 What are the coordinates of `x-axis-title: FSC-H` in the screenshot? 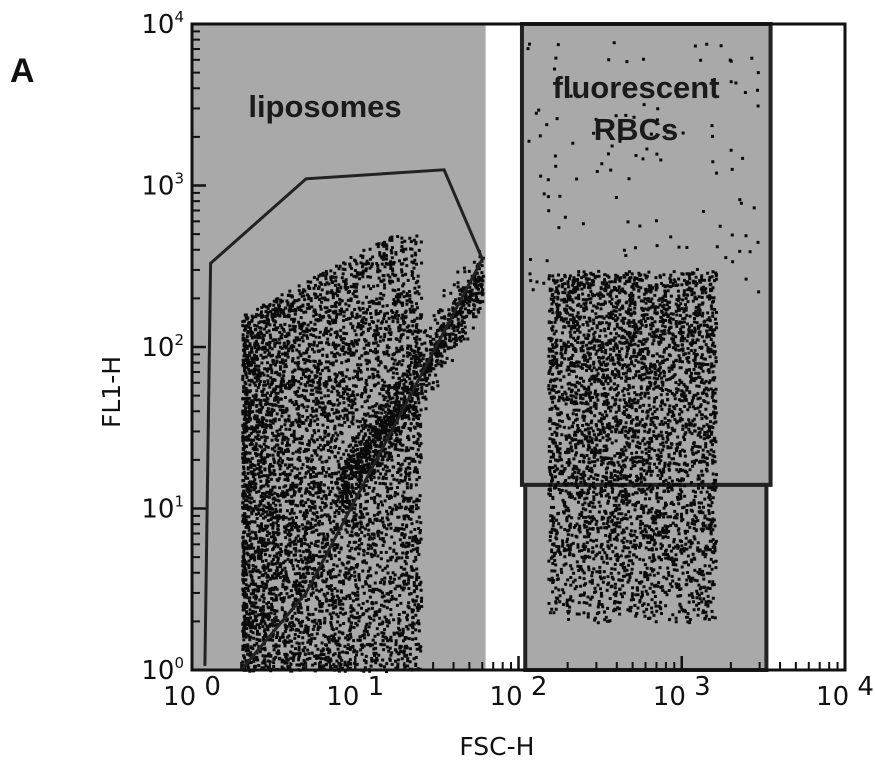 It's located at (496, 746).